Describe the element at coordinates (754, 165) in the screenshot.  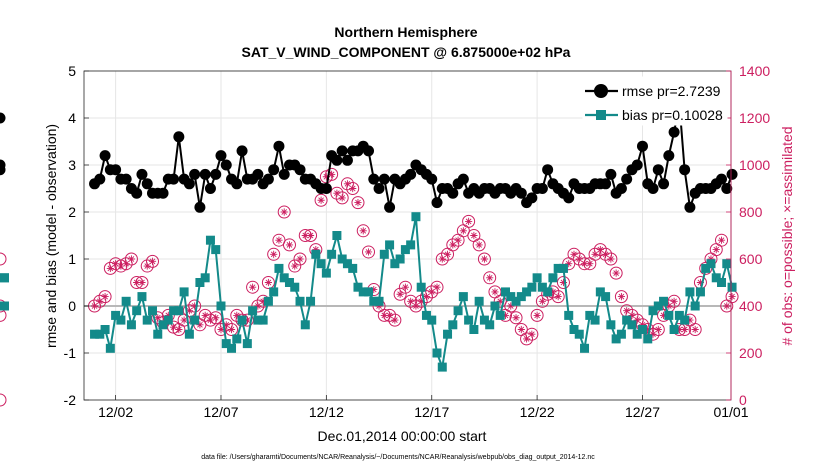
I see `y-right-tick-label: 1000` at that location.